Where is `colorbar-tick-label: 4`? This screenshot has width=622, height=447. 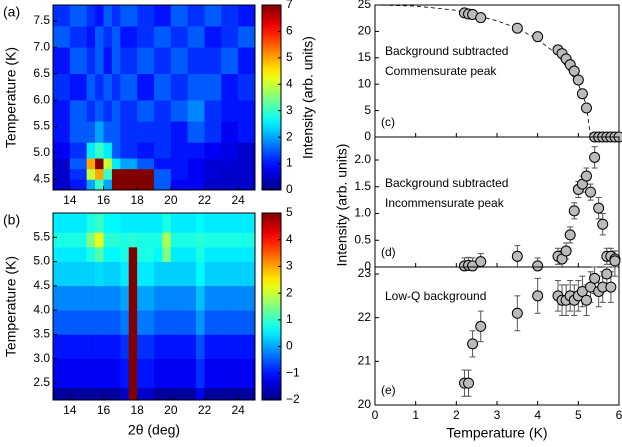
colorbar-tick-label: 4 is located at coordinates (289, 83).